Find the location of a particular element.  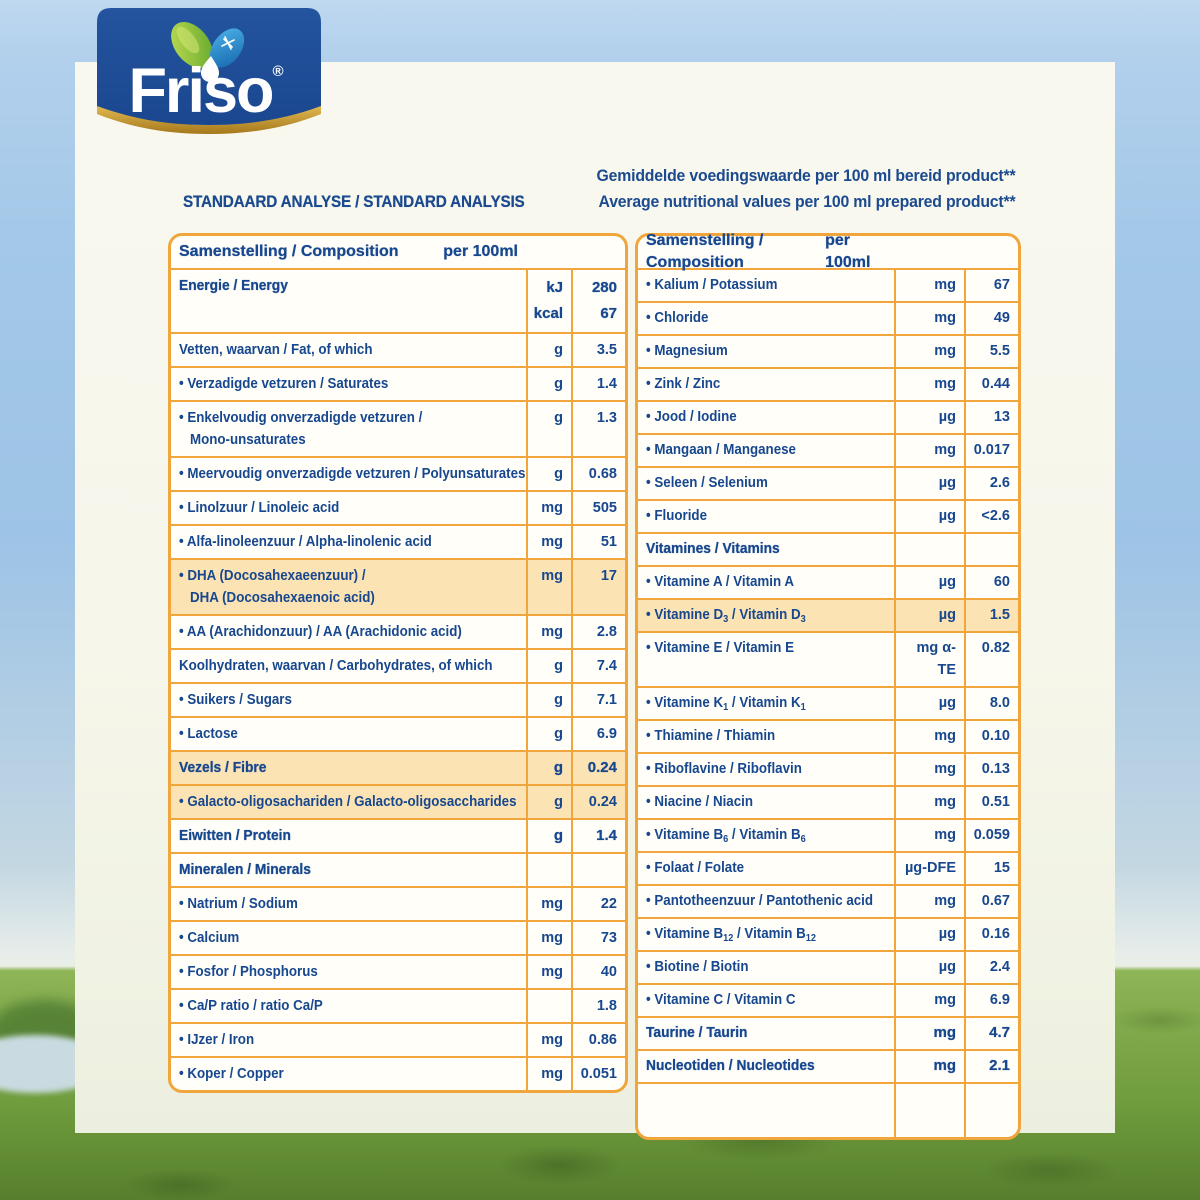

nutrient-name: • Seleen / Selenium is located at coordinates (766, 482).